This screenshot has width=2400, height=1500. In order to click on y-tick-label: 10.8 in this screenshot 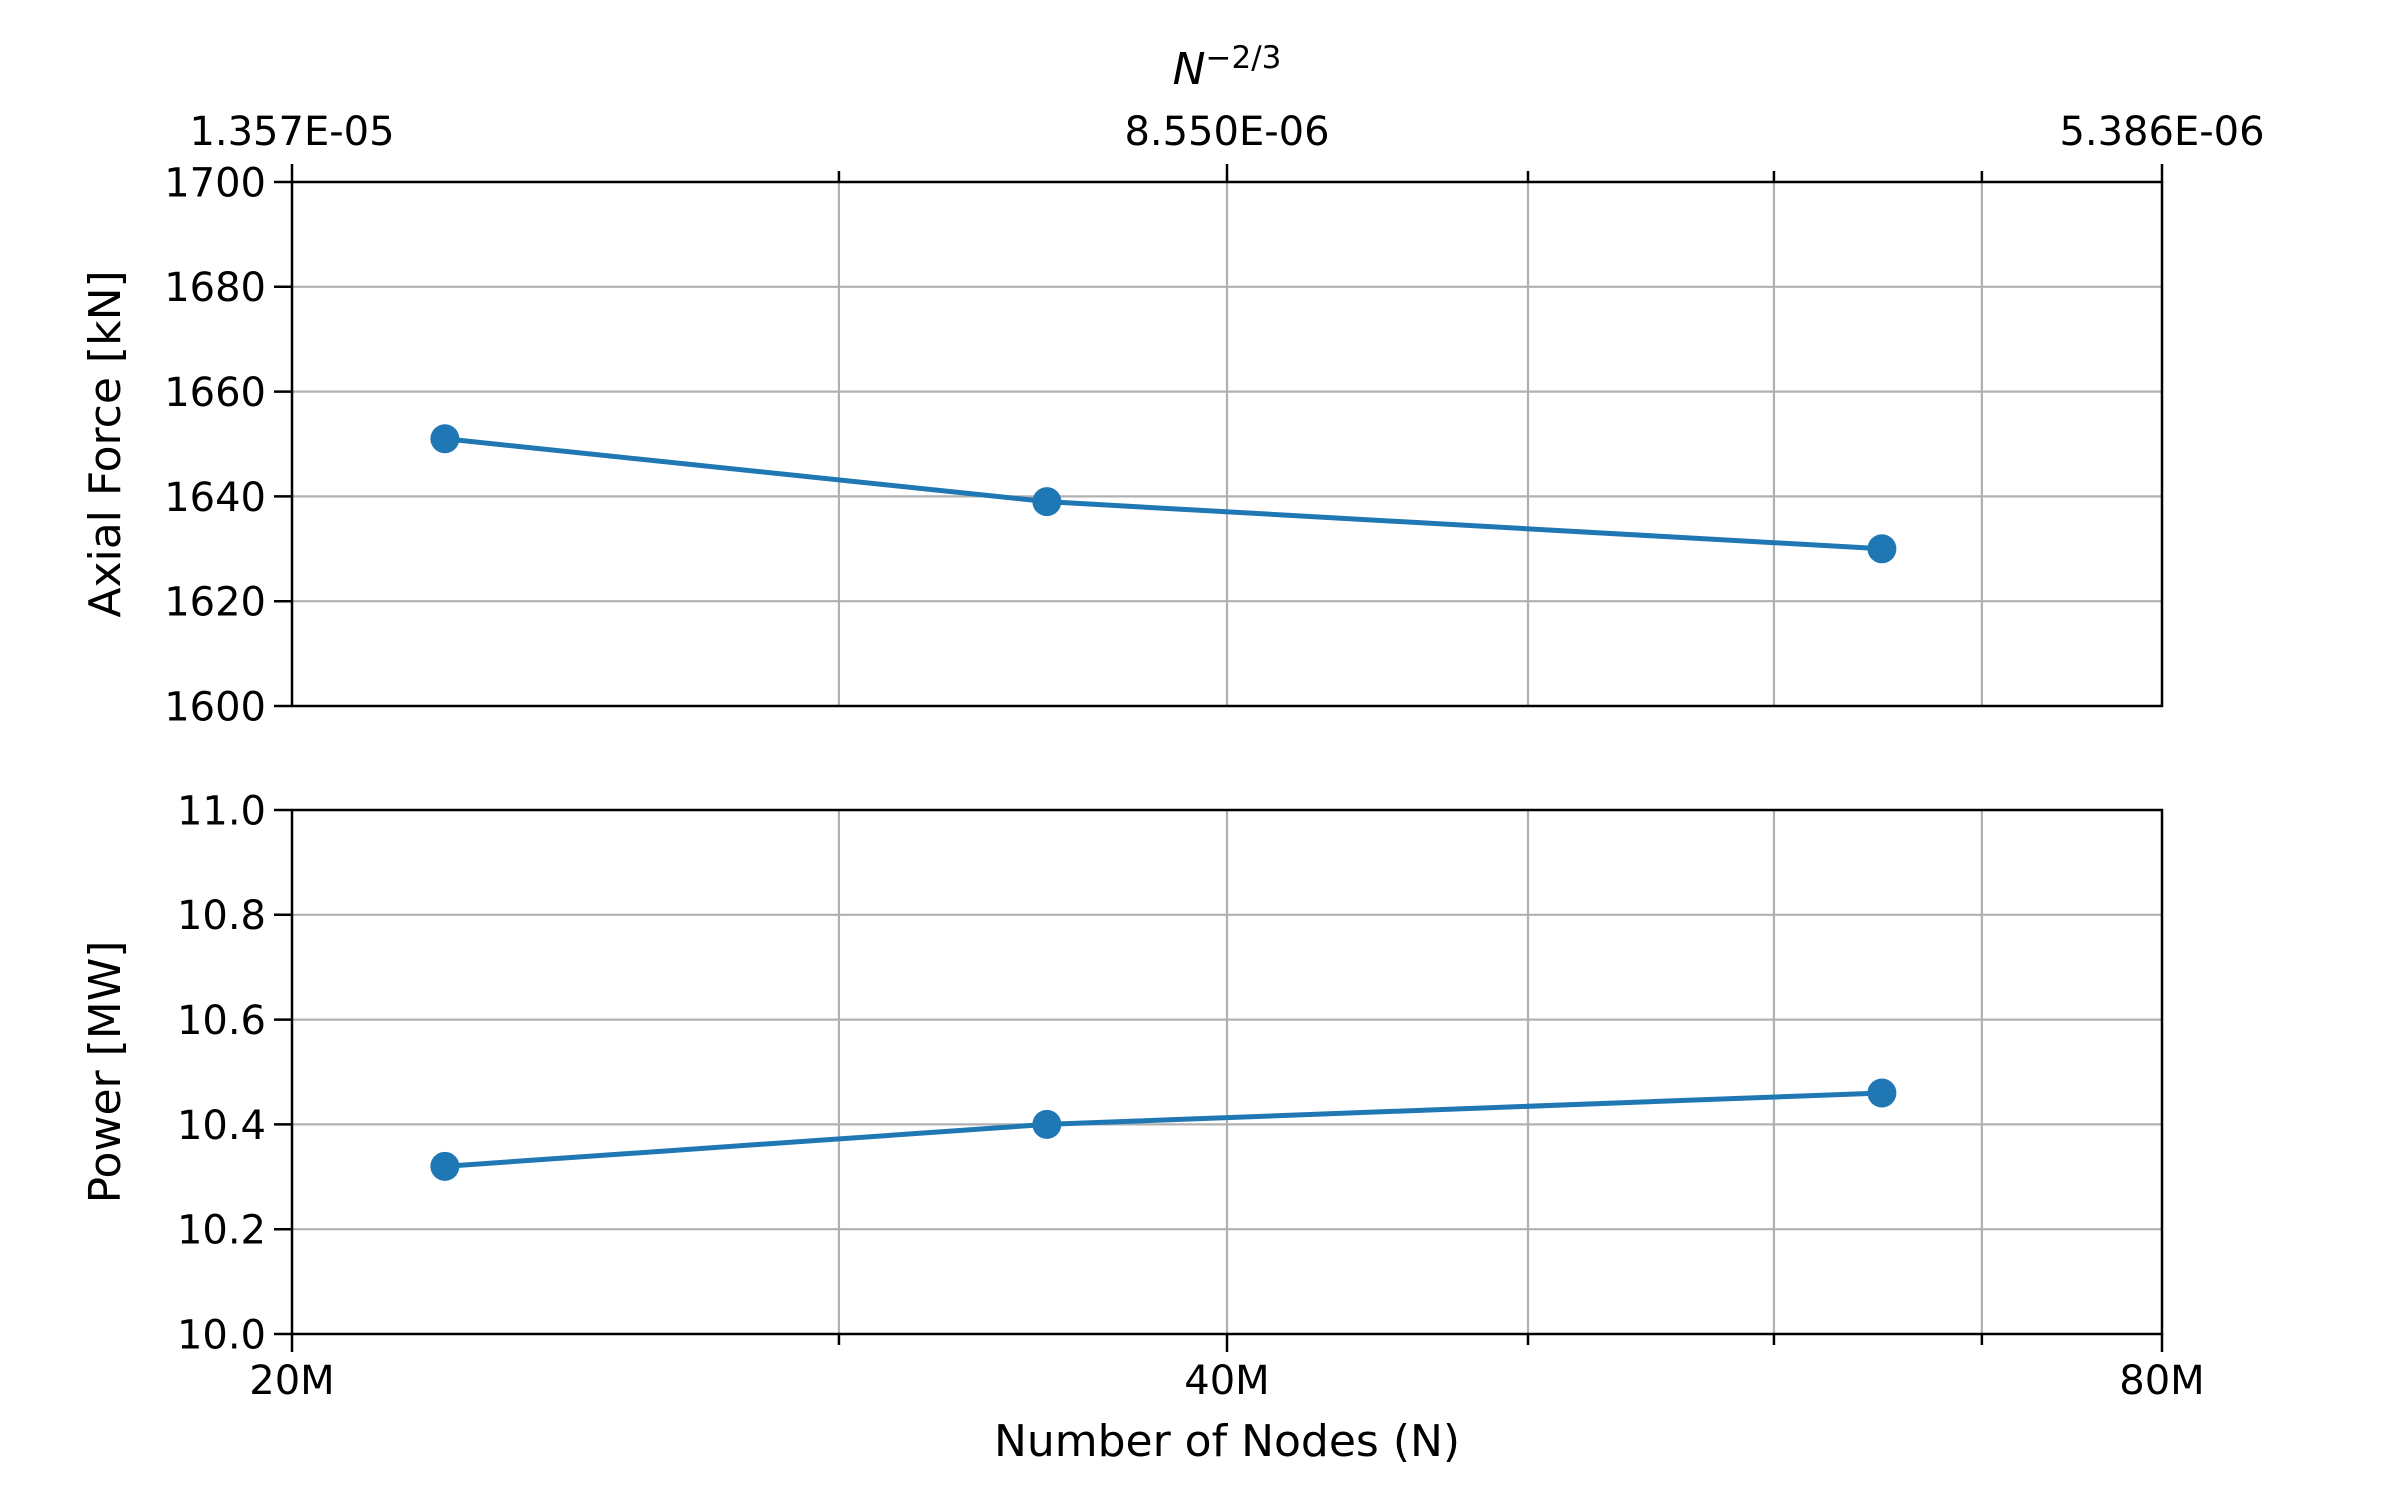, I will do `click(221, 916)`.